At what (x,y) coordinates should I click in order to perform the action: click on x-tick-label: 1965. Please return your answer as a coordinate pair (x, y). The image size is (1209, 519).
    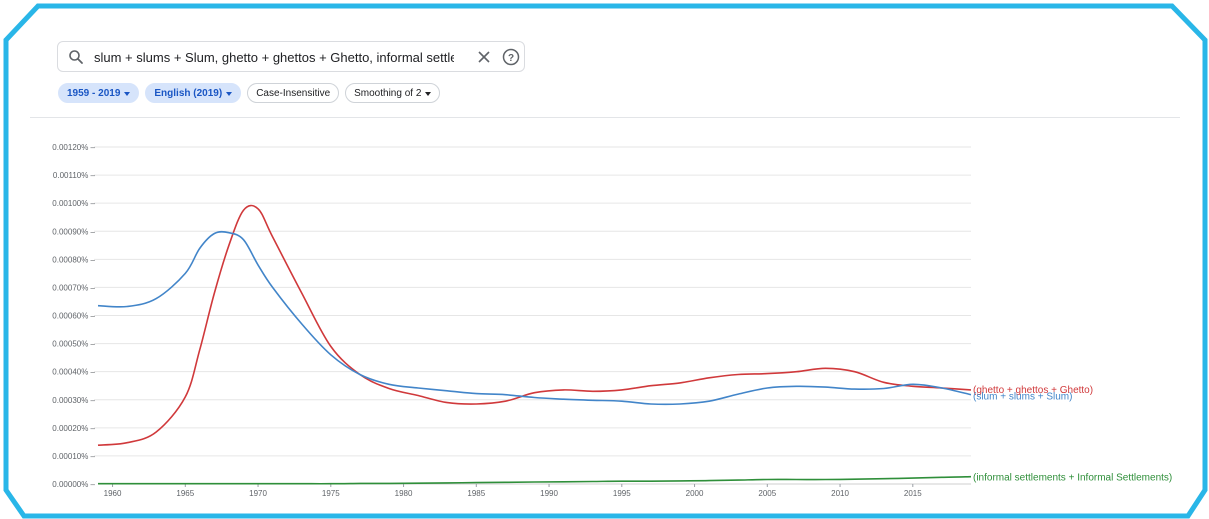
    Looking at the image, I should click on (185, 493).